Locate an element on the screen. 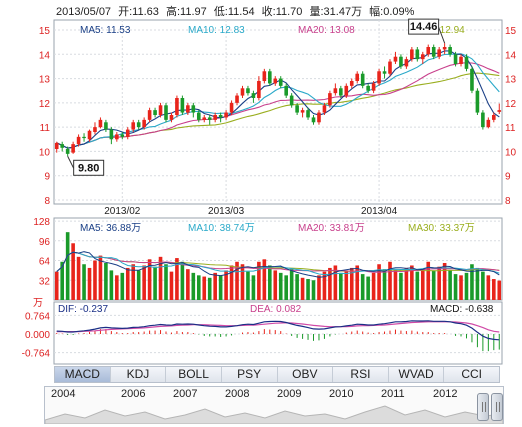 This screenshot has width=522, height=427. price-ytick-left: 12 is located at coordinates (45, 104).